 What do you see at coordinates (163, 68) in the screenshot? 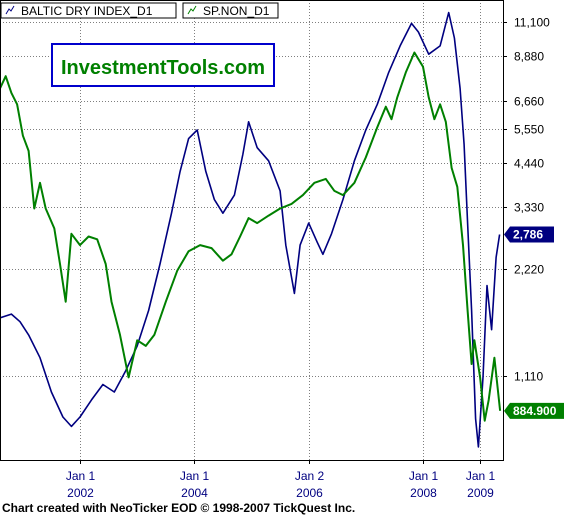
I see `watermark-text: InvestmentTools.com` at bounding box center [163, 68].